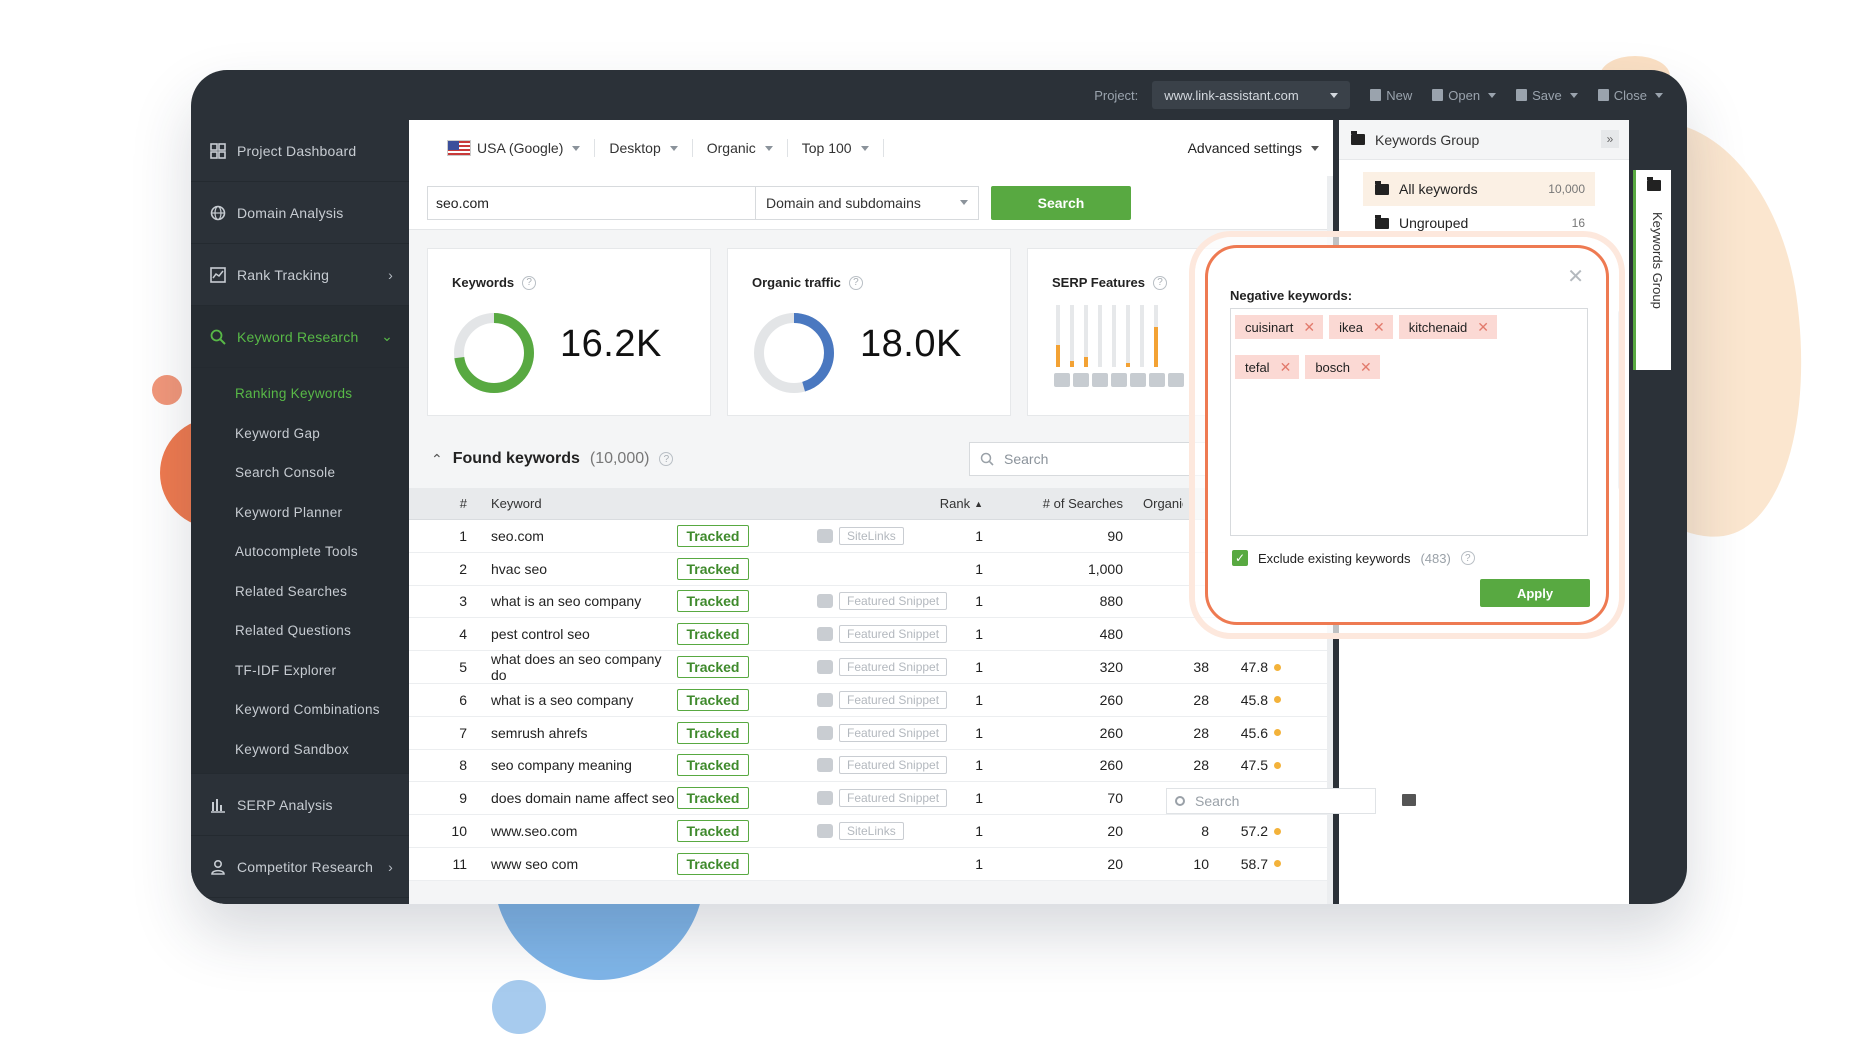 This screenshot has width=1860, height=1062. Describe the element at coordinates (1376, 95) in the screenshot. I see `file-icon` at that location.